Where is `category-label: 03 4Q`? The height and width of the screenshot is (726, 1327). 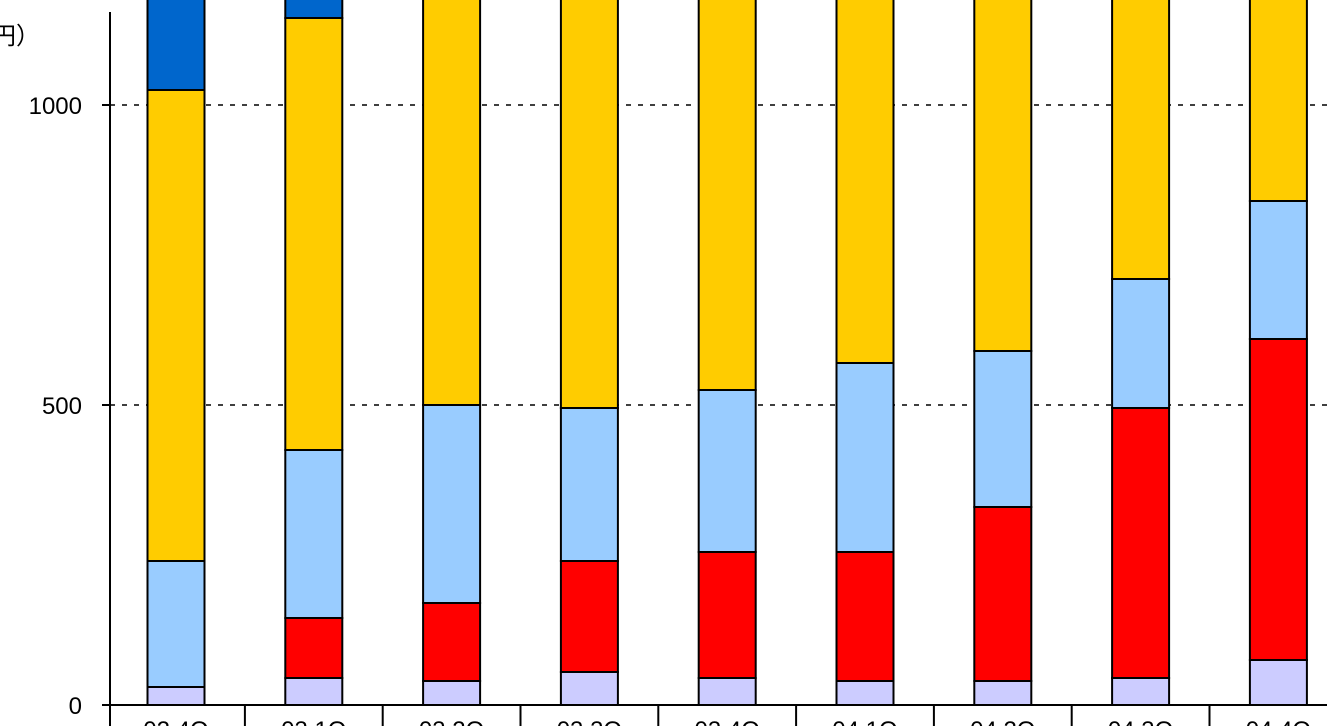 category-label: 03 4Q is located at coordinates (727, 721).